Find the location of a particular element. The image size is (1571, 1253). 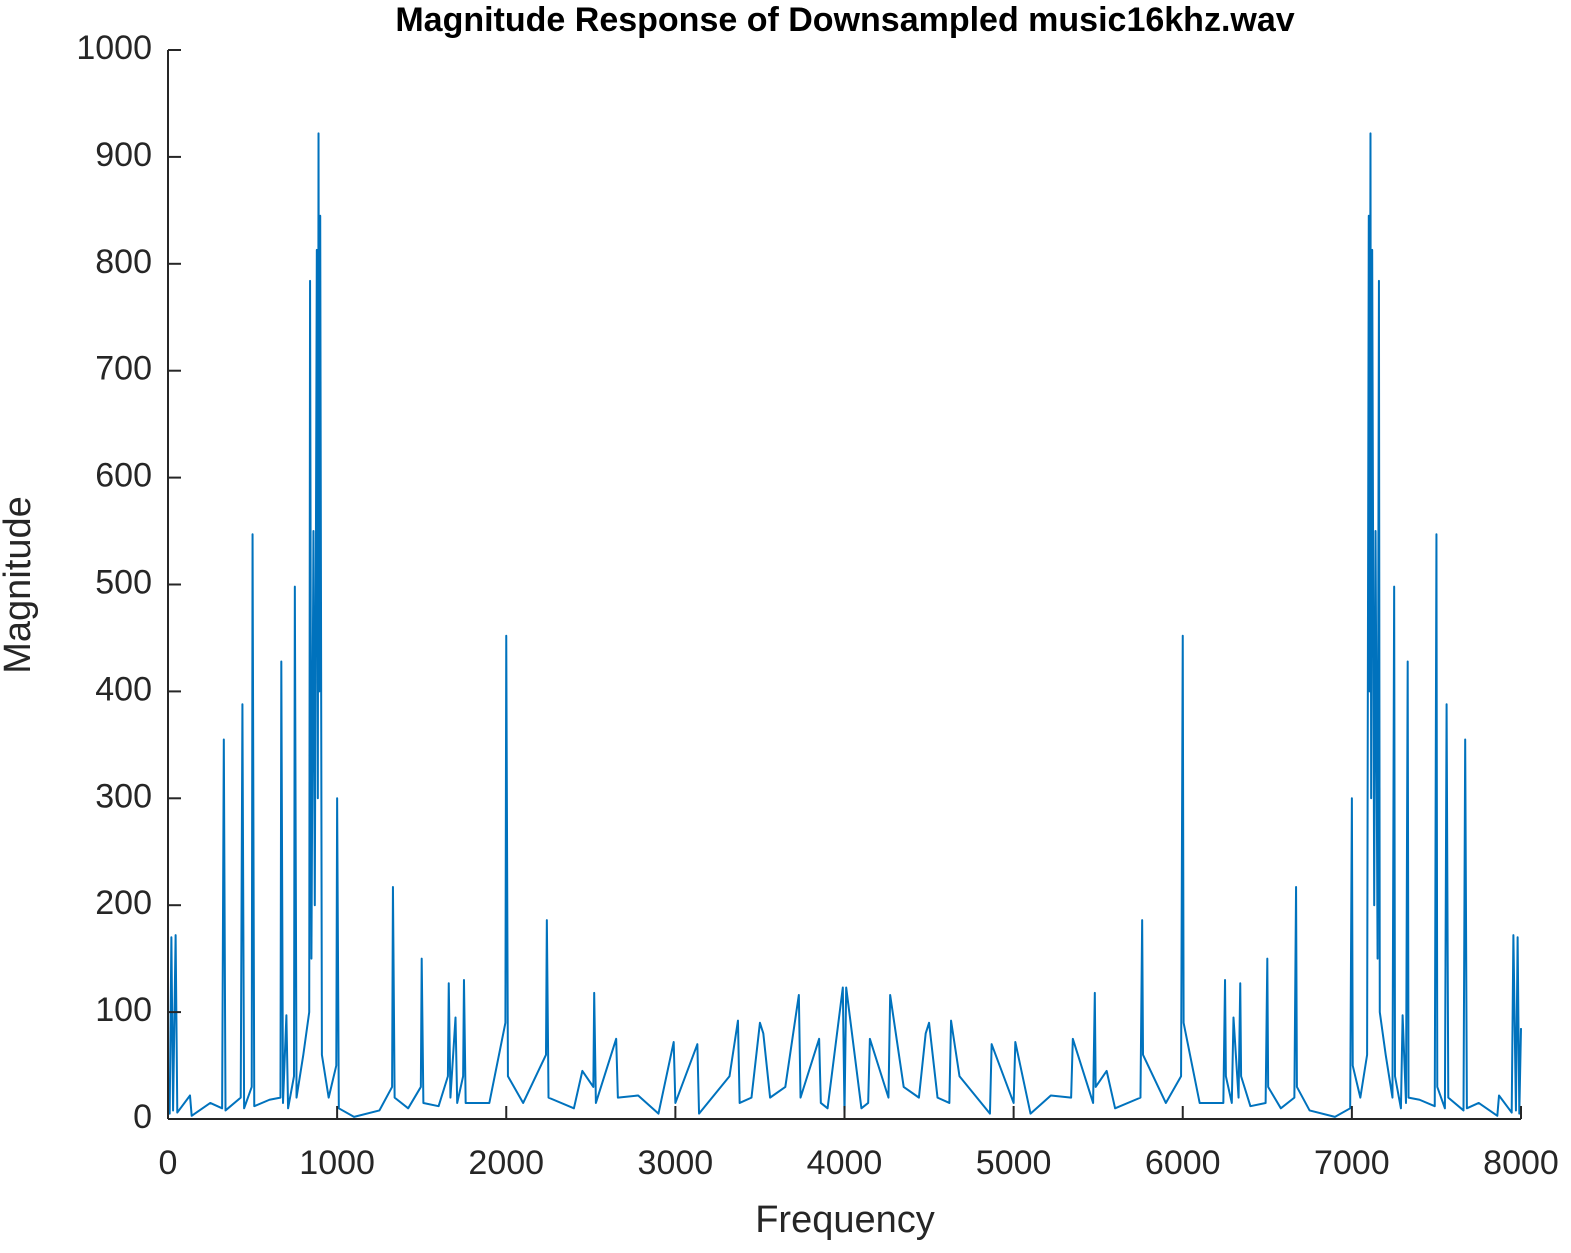

y-tick-label: 700 is located at coordinates (123, 369).